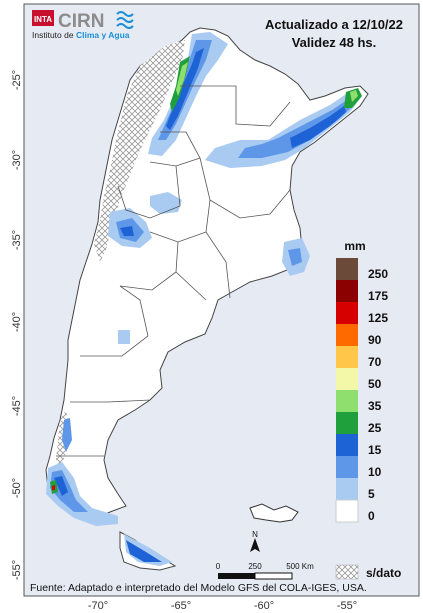 This screenshot has height=613, width=423. Describe the element at coordinates (378, 296) in the screenshot. I see `legend-label-175: 175` at that location.